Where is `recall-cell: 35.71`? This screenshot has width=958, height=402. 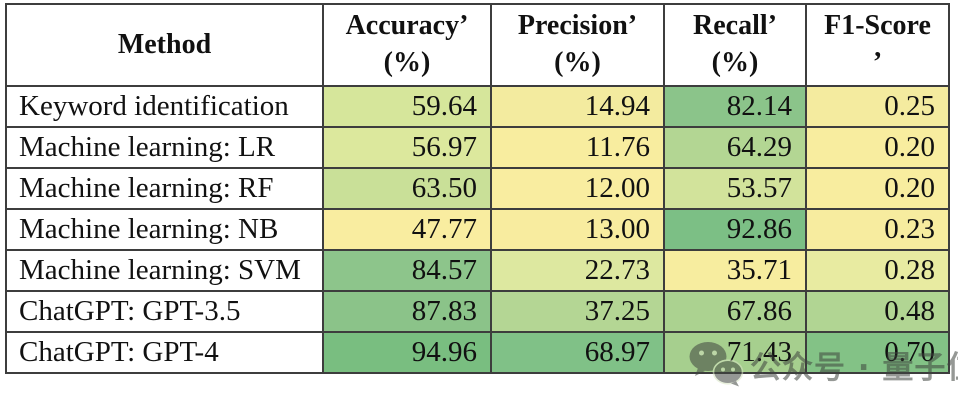 recall-cell: 35.71 is located at coordinates (735, 270).